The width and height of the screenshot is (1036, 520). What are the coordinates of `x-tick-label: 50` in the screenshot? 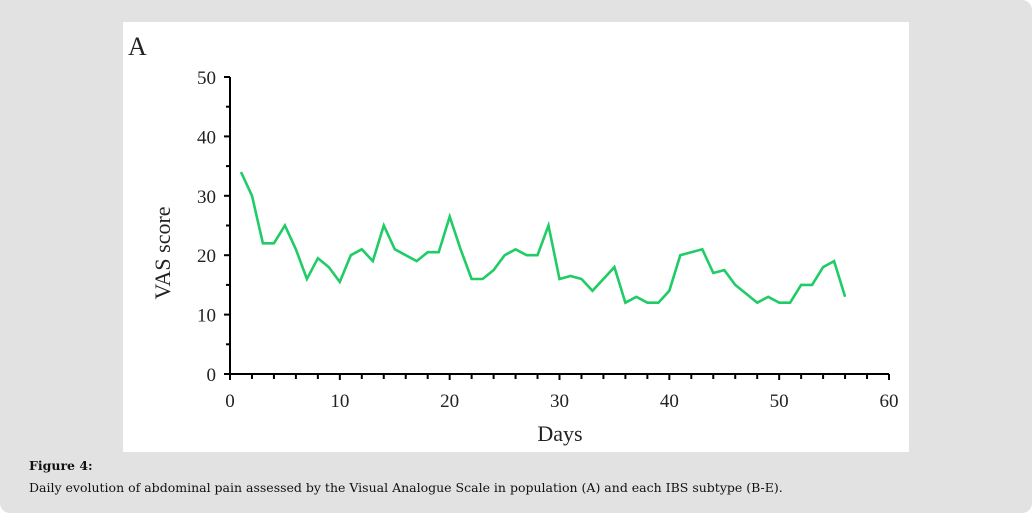 It's located at (779, 401).